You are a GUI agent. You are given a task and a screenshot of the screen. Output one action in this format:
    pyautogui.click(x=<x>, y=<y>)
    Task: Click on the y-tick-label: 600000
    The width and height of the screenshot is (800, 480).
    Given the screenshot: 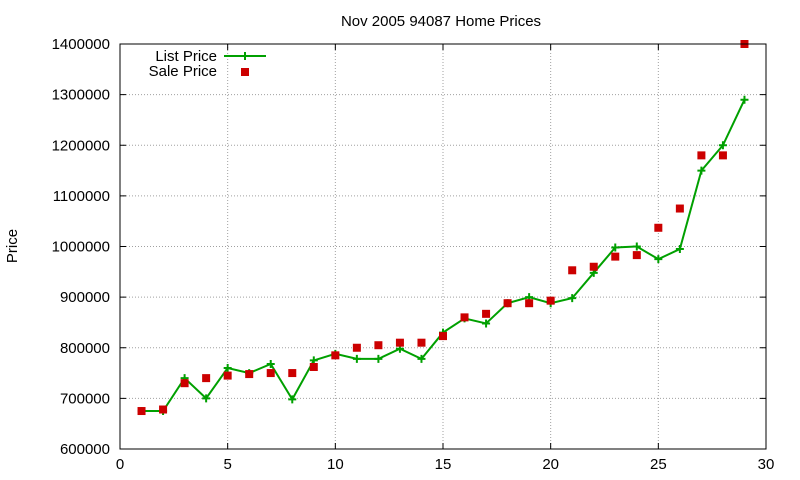 What is the action you would take?
    pyautogui.click(x=85, y=449)
    